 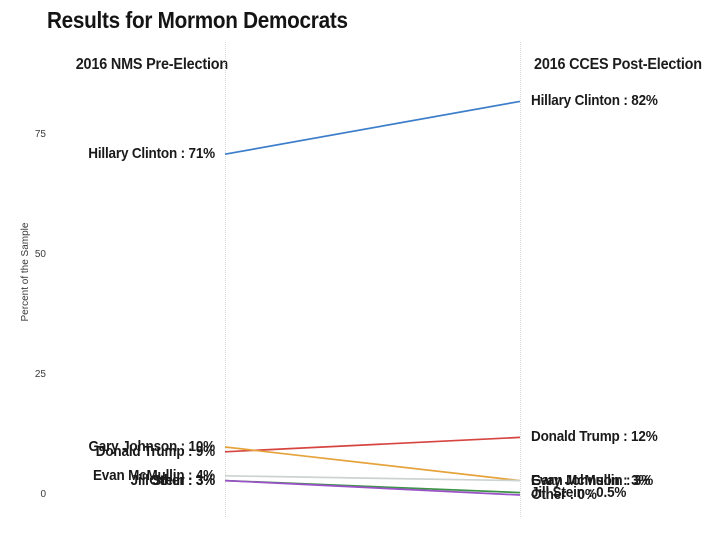 I want to click on column-header-pre-election: 2016 NMS Pre-Election, so click(x=151, y=64).